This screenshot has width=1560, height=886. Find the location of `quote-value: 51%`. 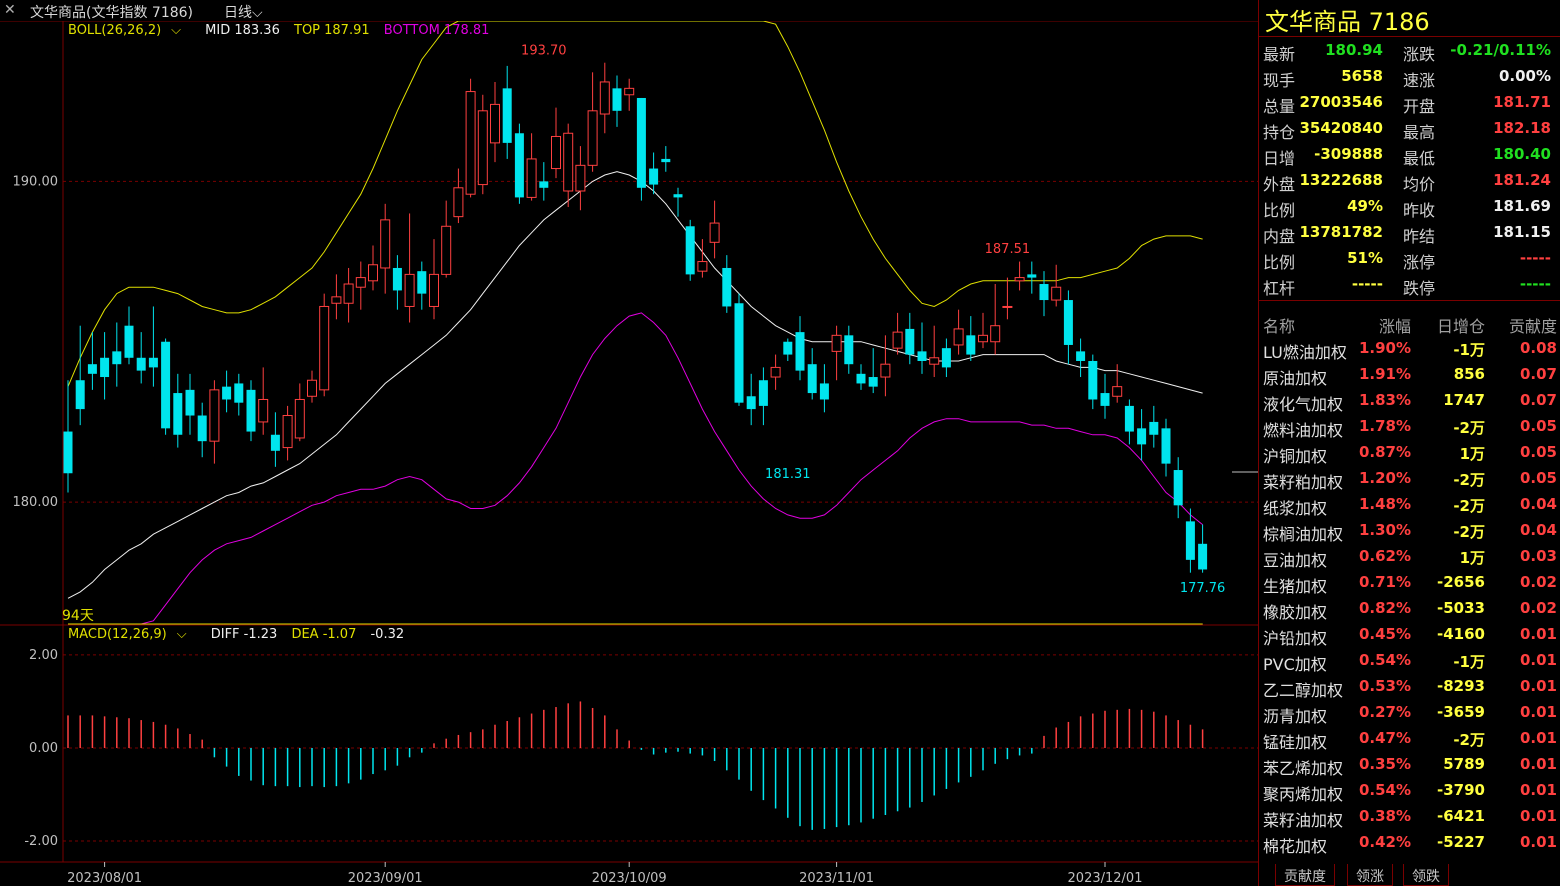

quote-value: 51% is located at coordinates (1365, 258).